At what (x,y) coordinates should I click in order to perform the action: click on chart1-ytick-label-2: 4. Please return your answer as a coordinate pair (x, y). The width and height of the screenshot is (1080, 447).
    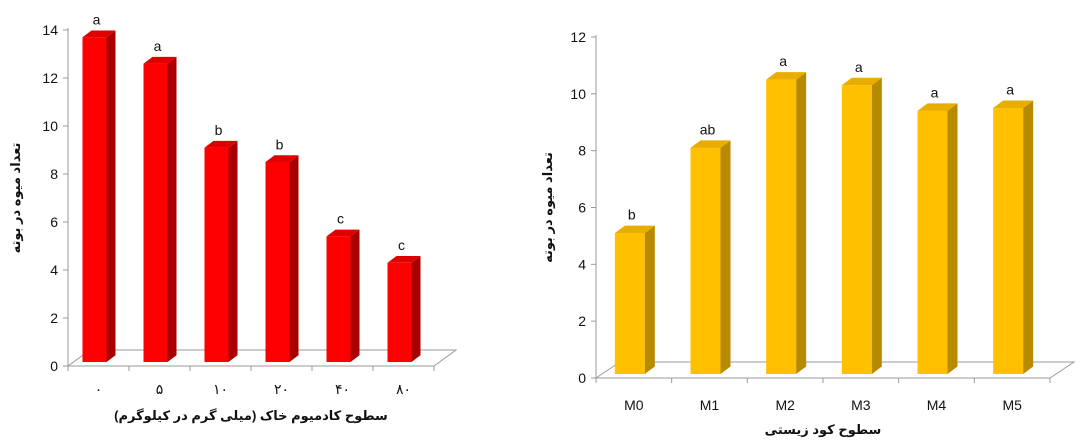
    Looking at the image, I should click on (582, 264).